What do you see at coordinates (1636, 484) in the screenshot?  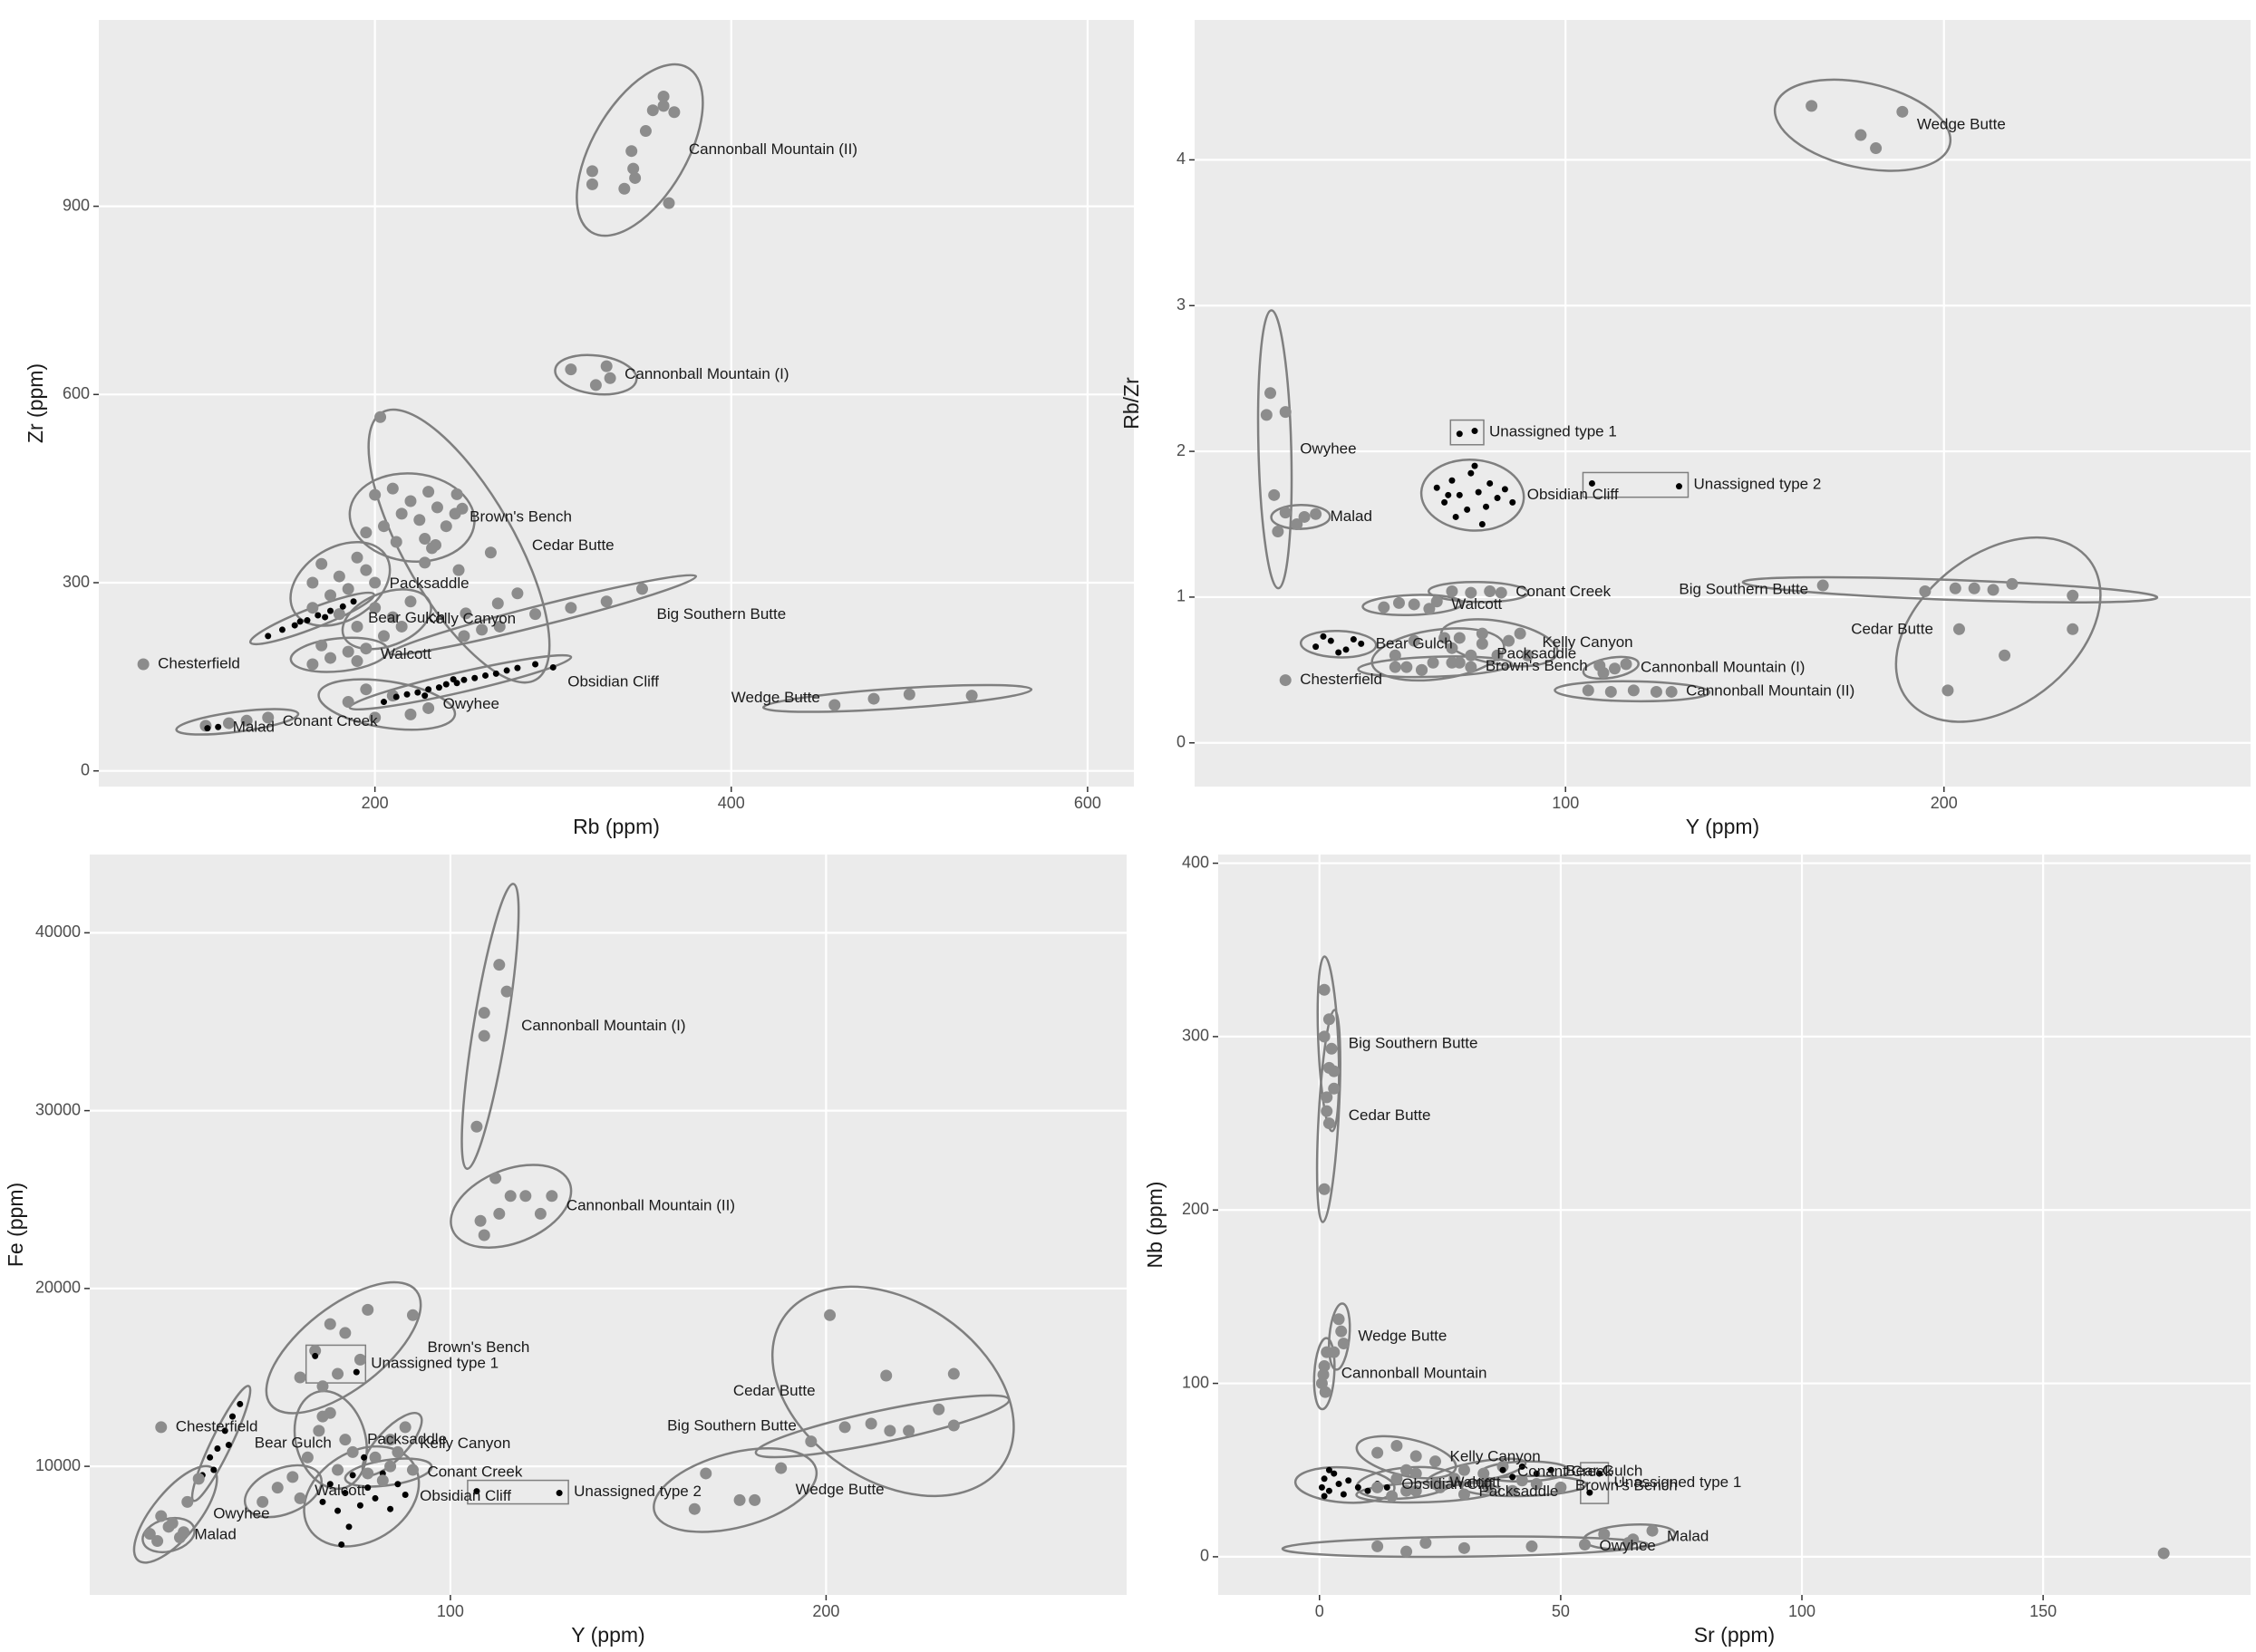 I see `group-box` at bounding box center [1636, 484].